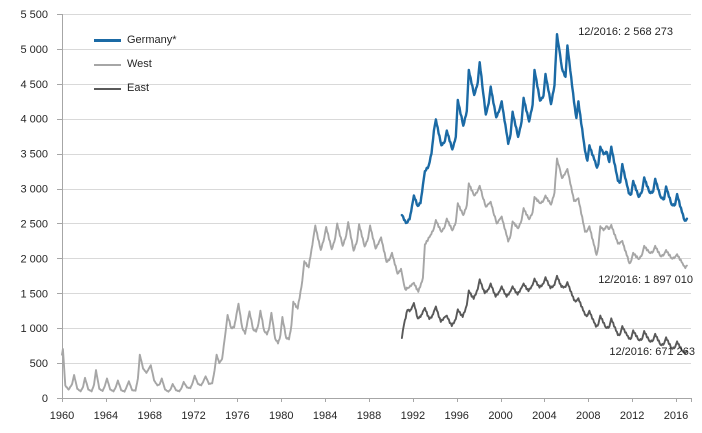 This screenshot has width=702, height=433. I want to click on svg-text: 500, so click(39, 364).